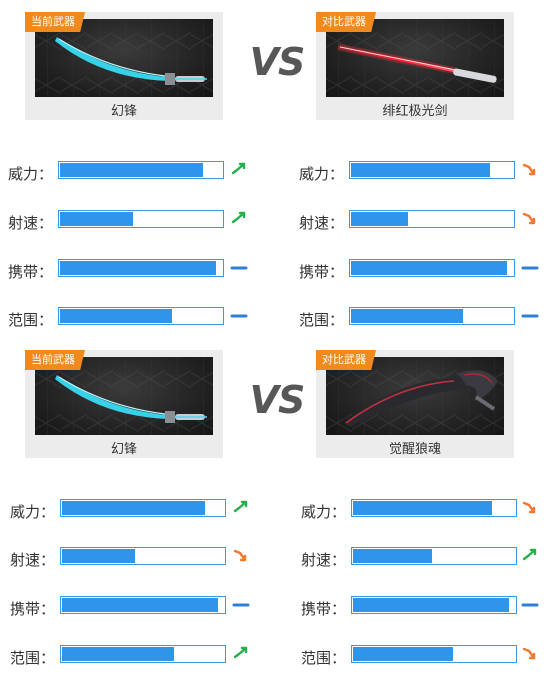 This screenshot has width=550, height=678. Describe the element at coordinates (421, 398) in the screenshot. I see `dark-claw-weapon-icon` at that location.